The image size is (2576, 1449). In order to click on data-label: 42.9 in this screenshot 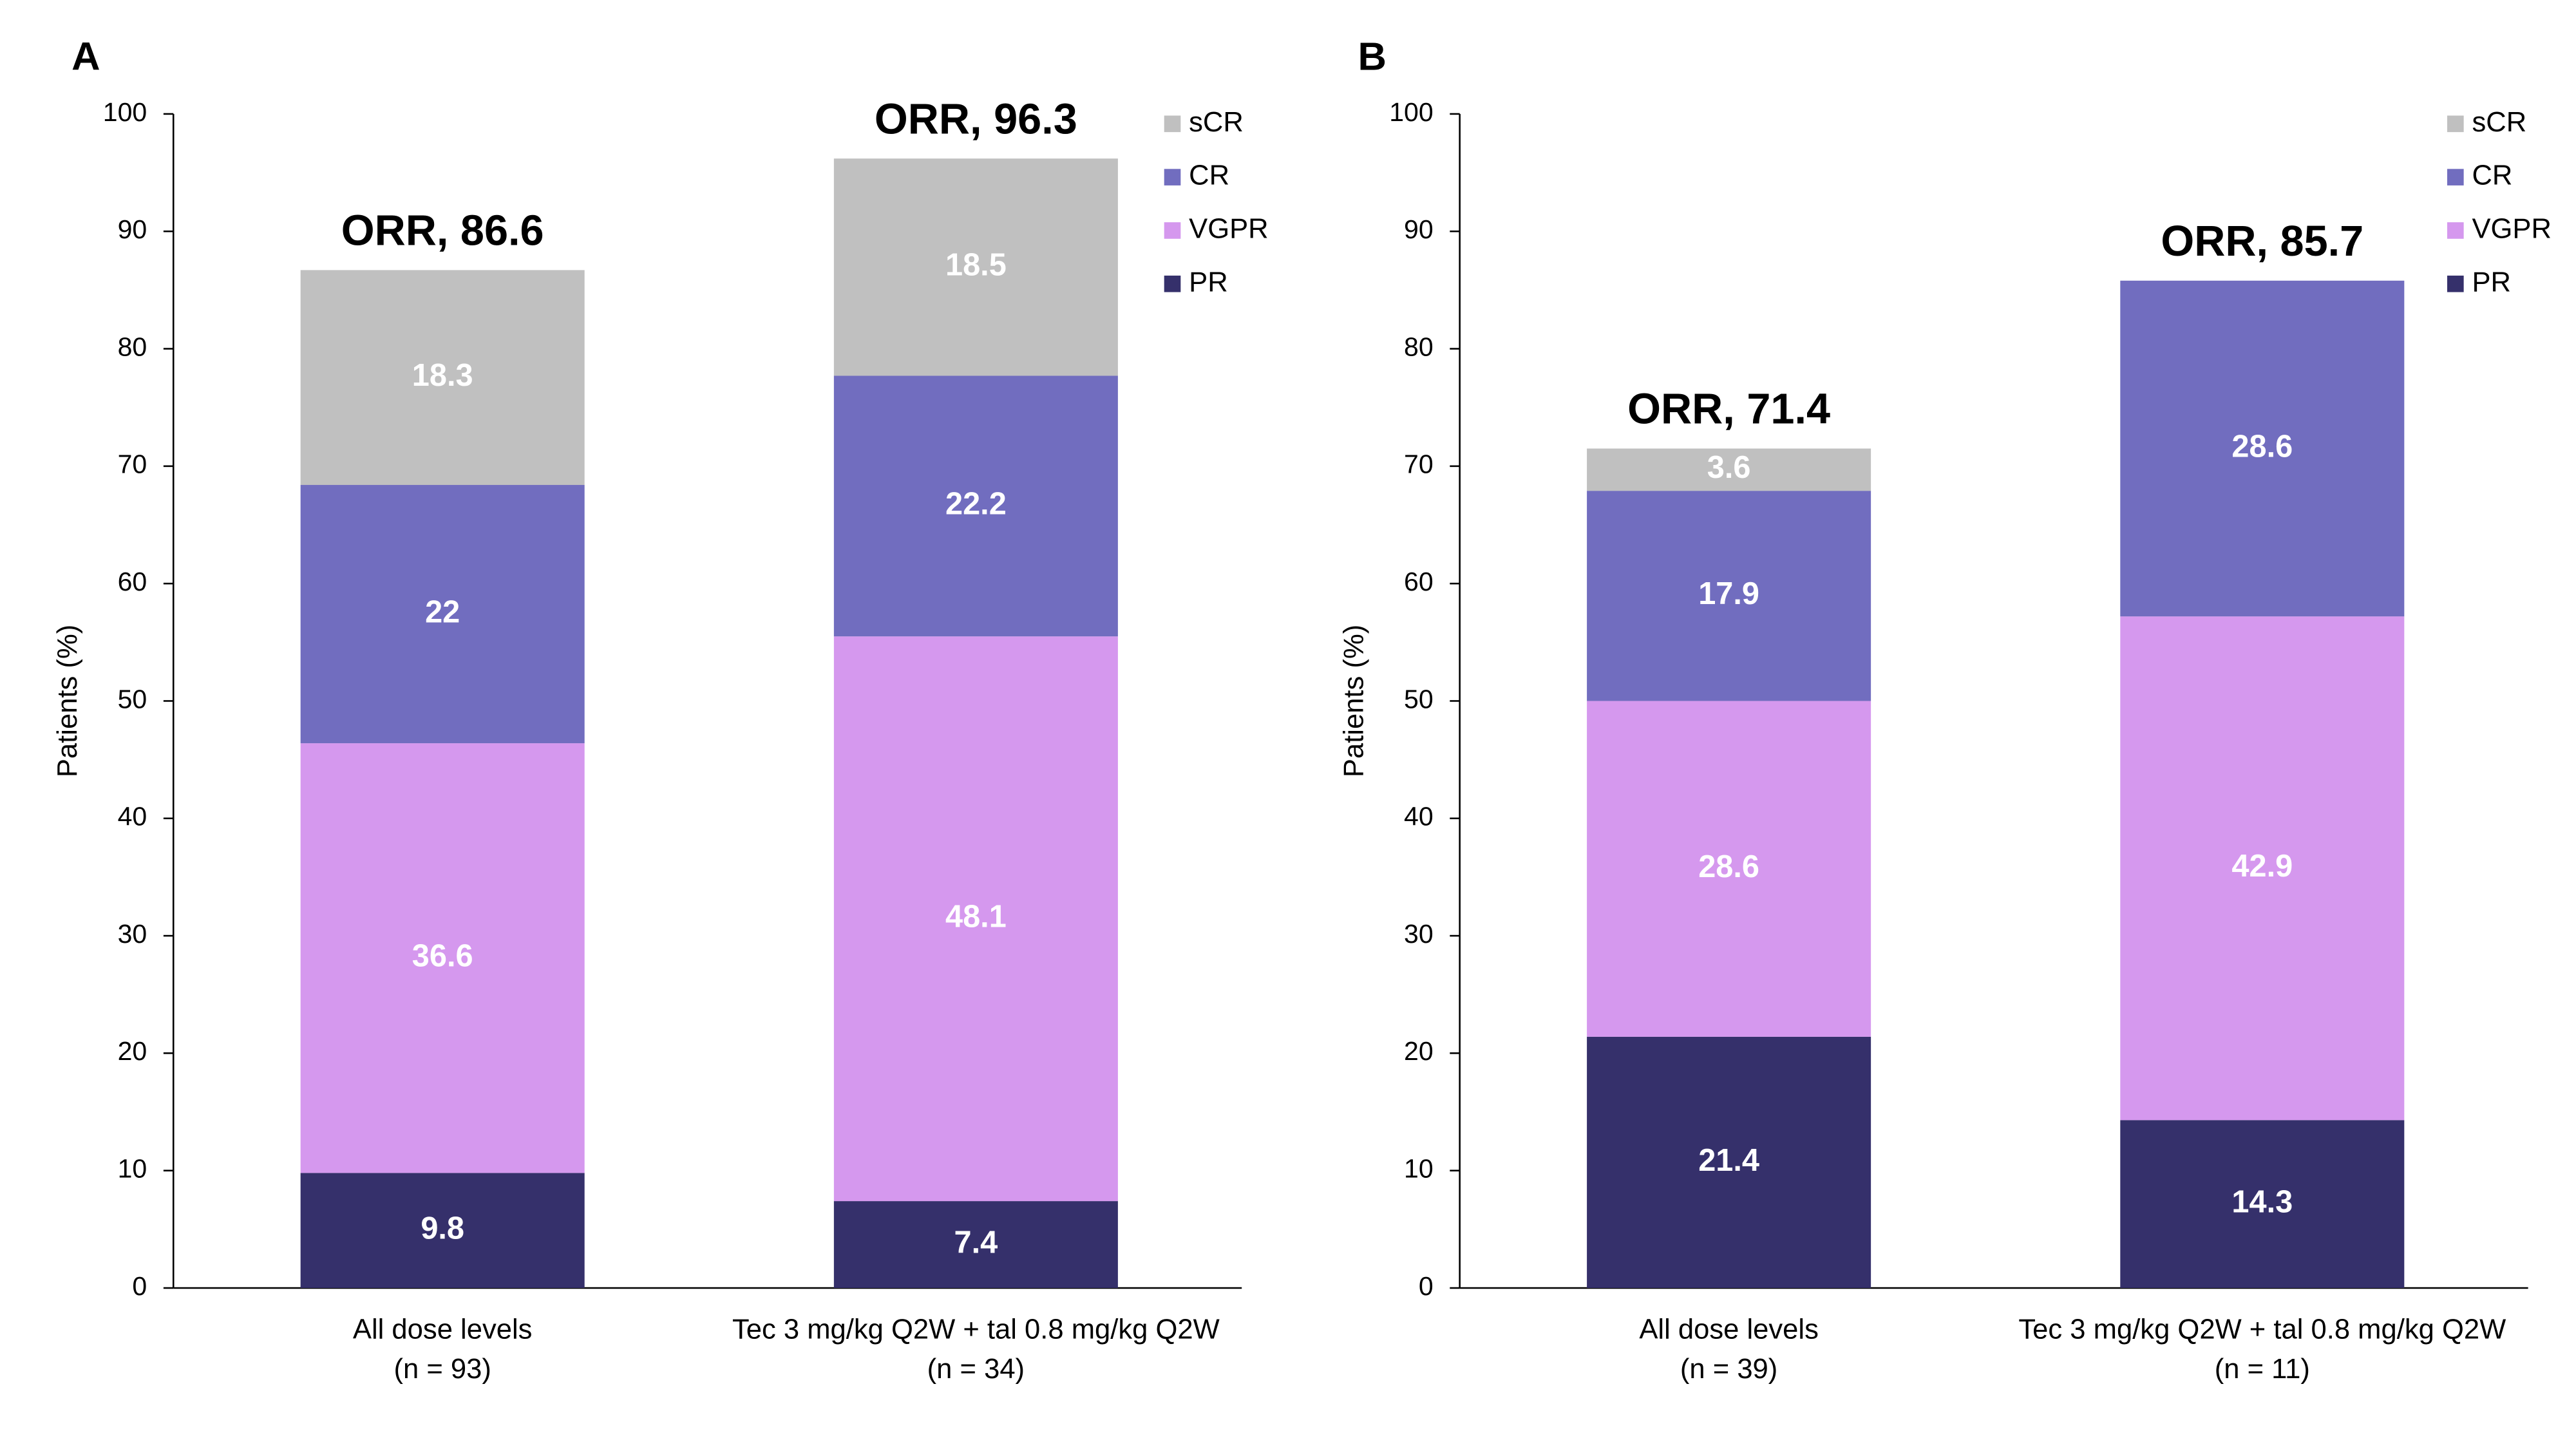, I will do `click(2262, 867)`.